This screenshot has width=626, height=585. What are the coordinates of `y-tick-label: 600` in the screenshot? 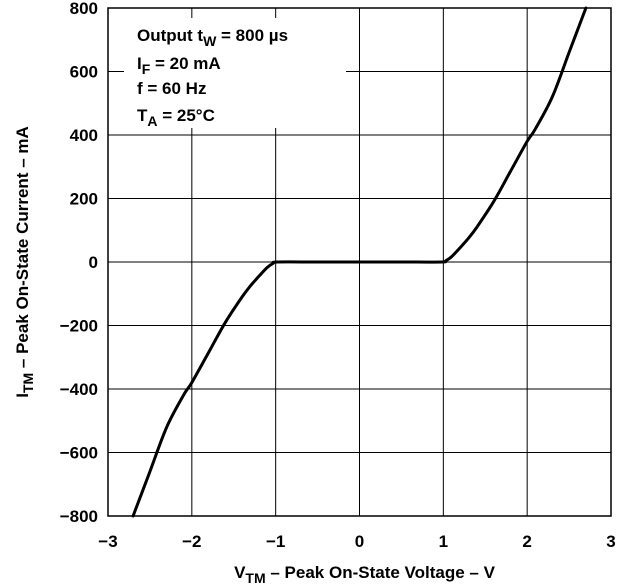 It's located at (84, 72).